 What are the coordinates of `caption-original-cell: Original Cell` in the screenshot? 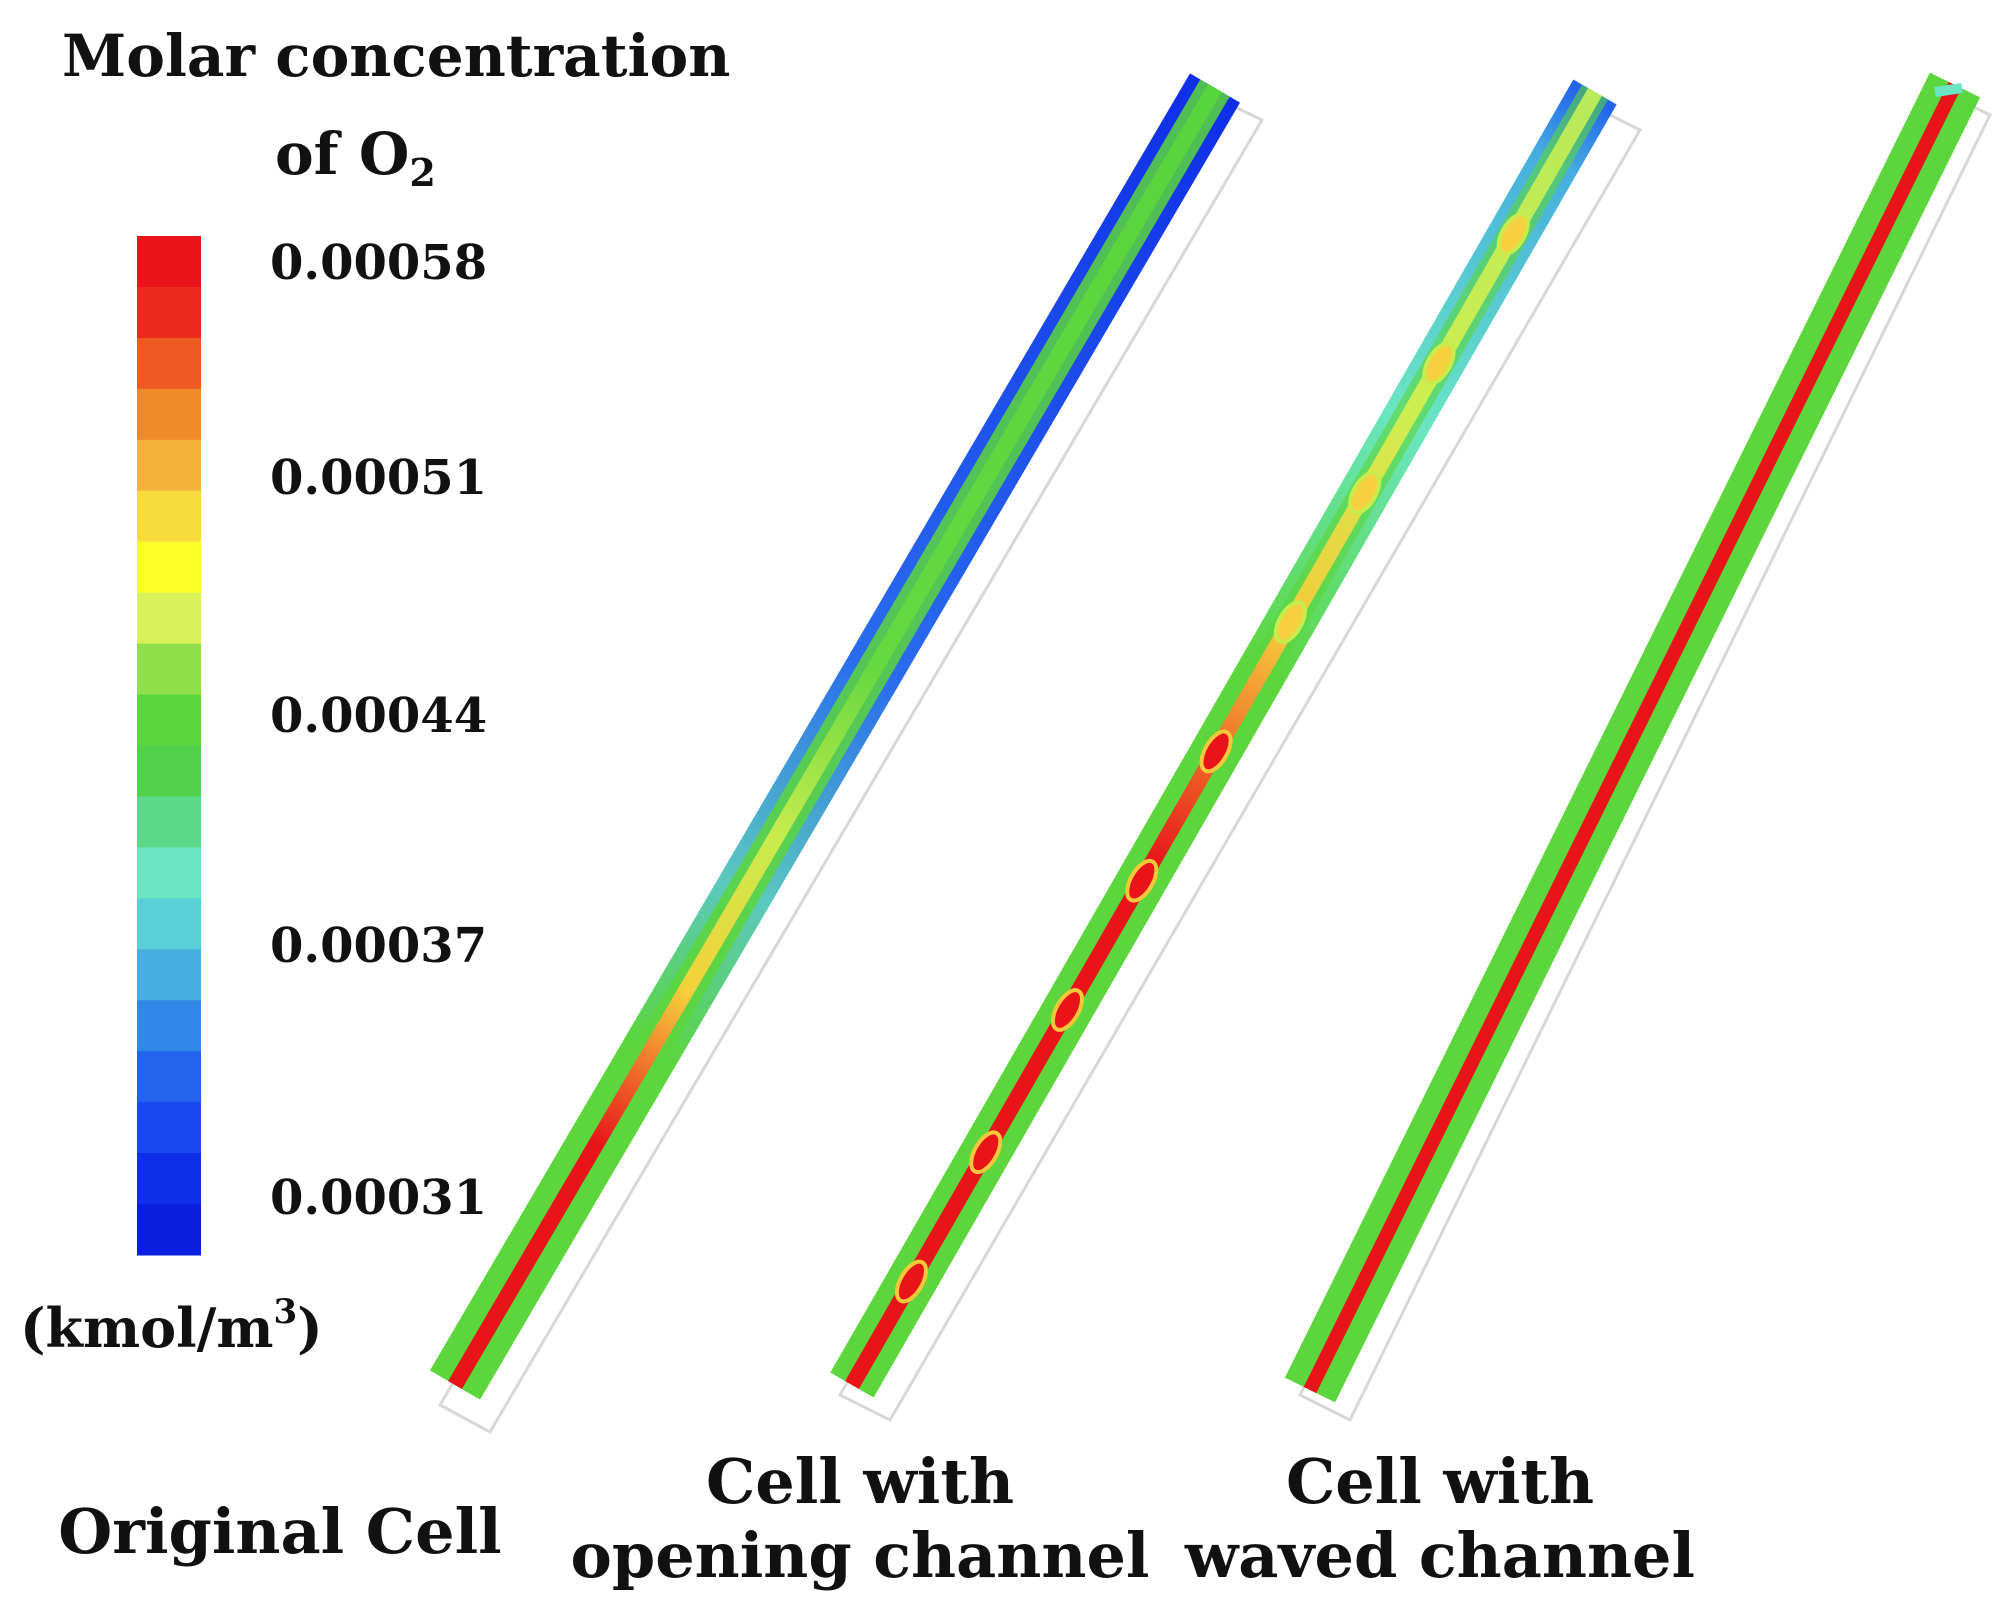 It's located at (280, 1531).